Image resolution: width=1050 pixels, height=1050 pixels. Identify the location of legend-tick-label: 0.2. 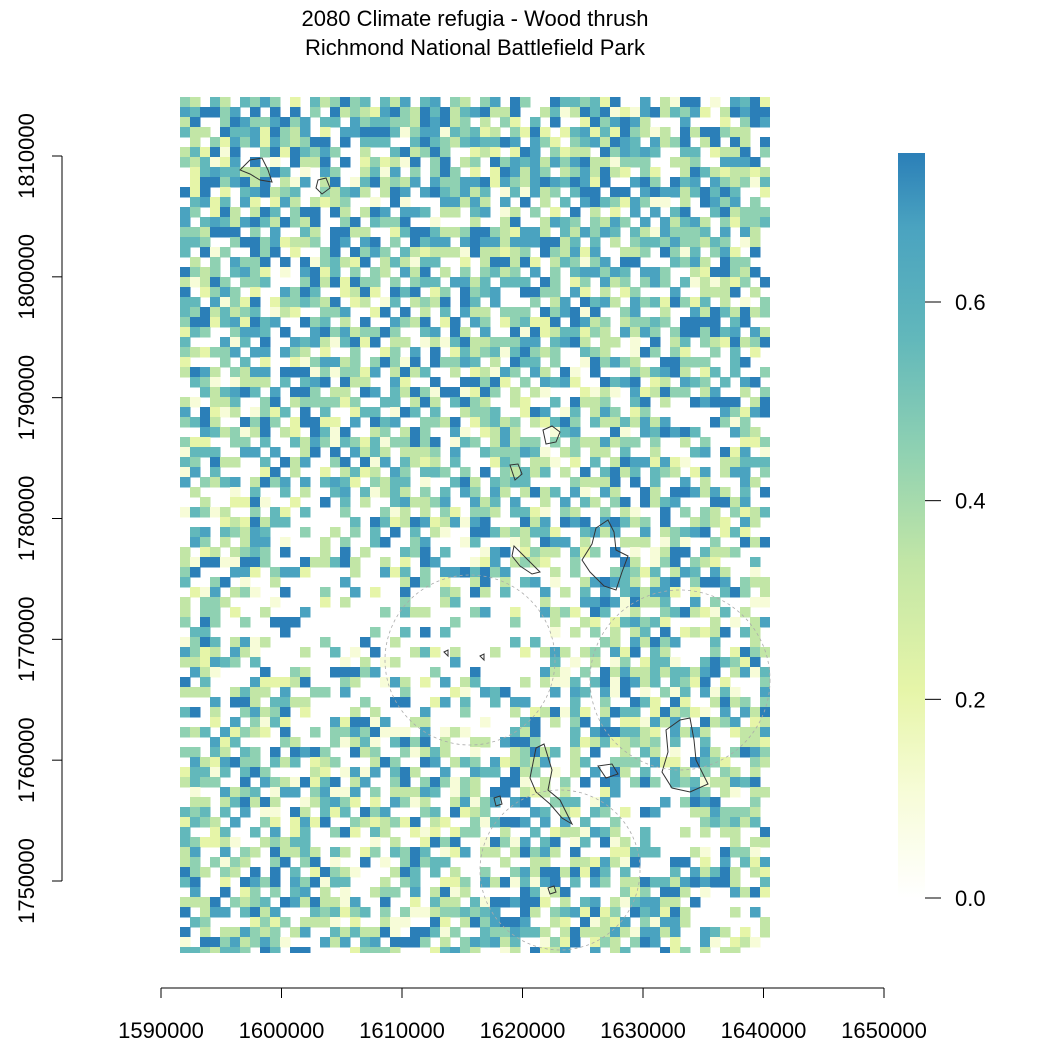
(970, 699).